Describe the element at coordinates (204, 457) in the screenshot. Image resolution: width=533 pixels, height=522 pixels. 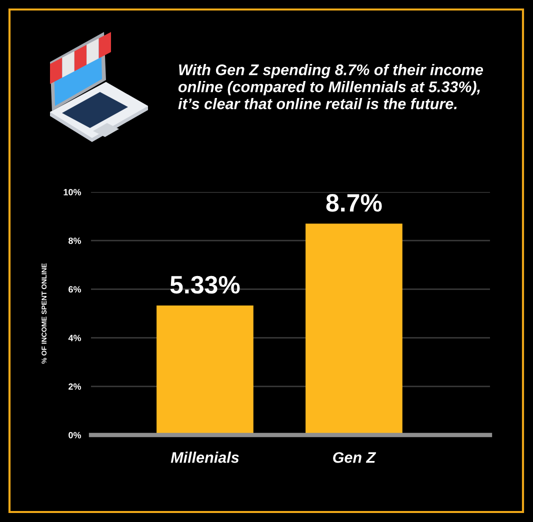
I see `x-tick-label: Millenials` at that location.